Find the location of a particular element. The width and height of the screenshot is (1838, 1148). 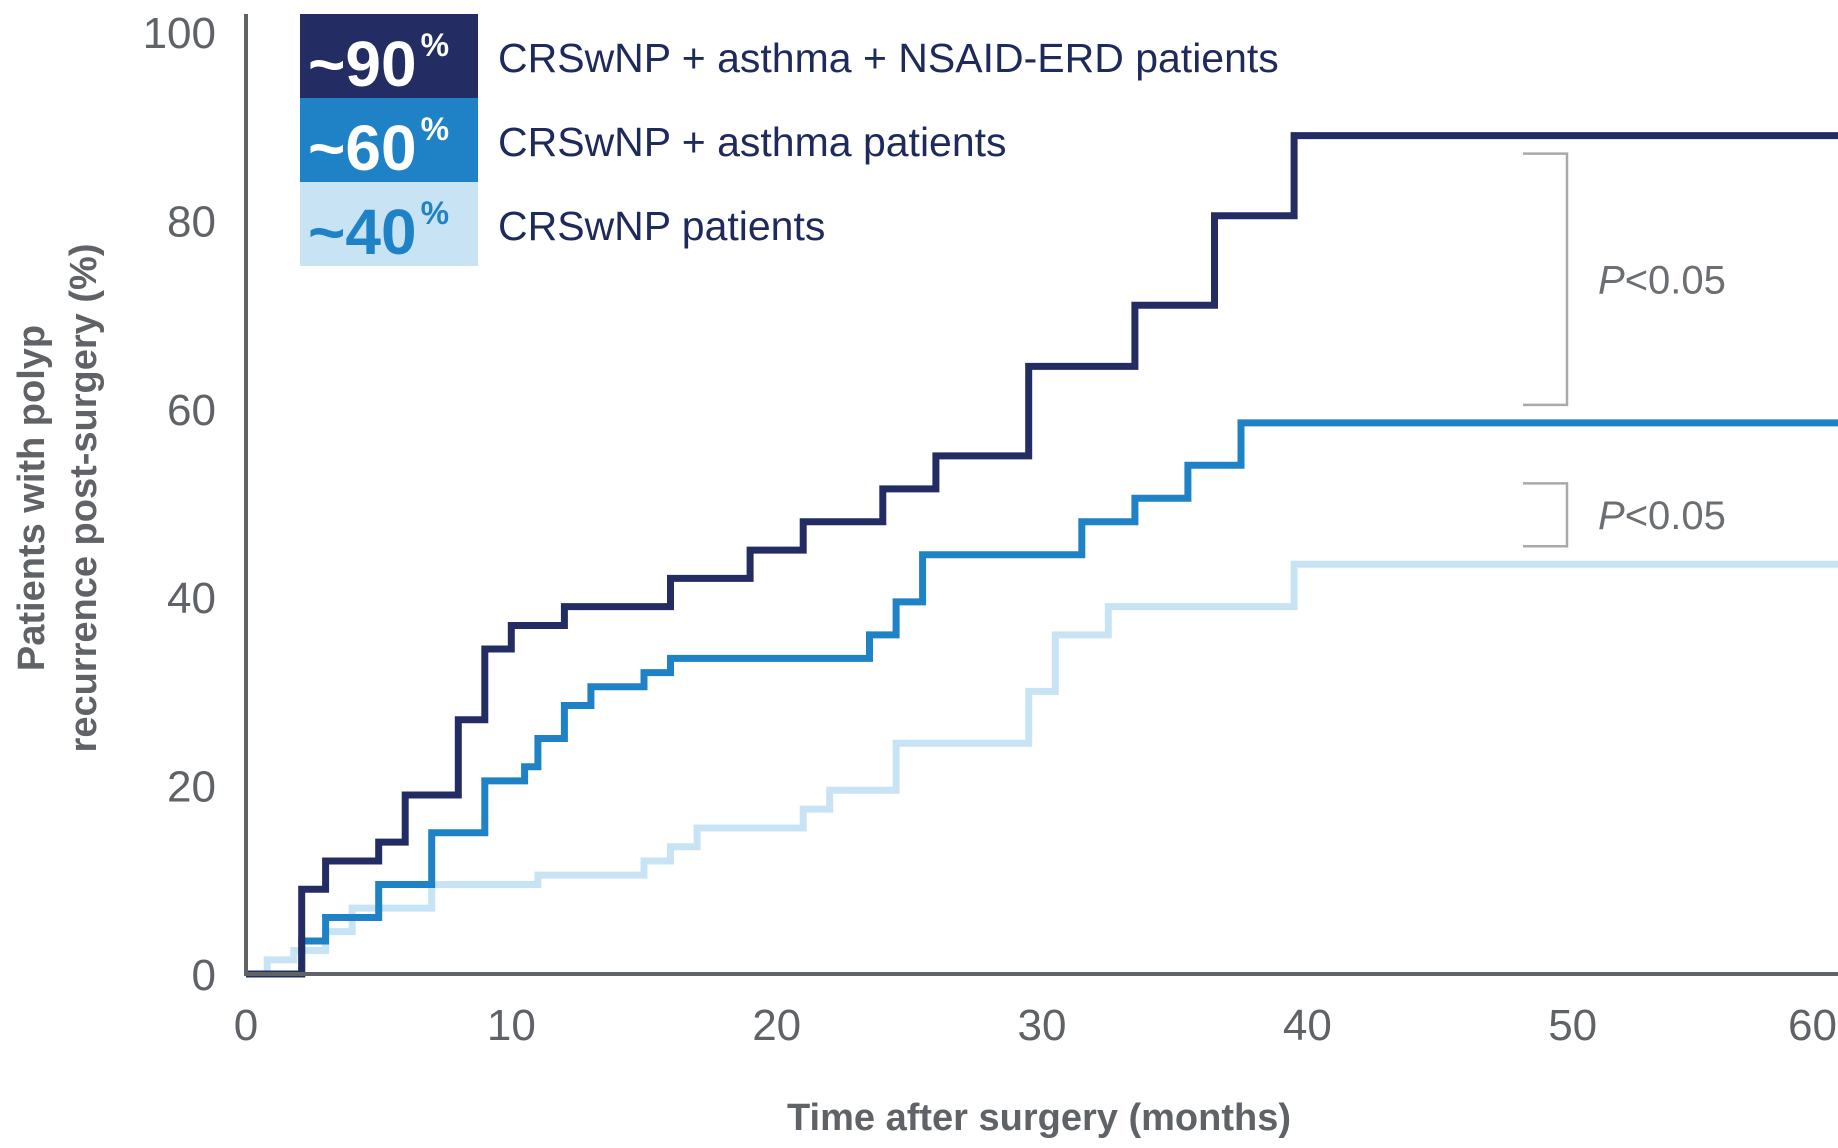

annotation-layer: P<0.05P<0.05 is located at coordinates (1624, 350).